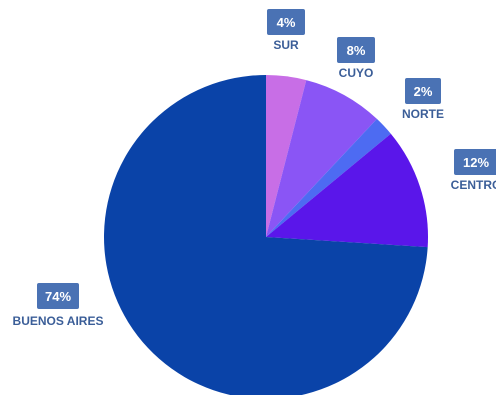 This screenshot has width=496, height=395. Describe the element at coordinates (423, 114) in the screenshot. I see `category-label-norte: NORTE` at that location.